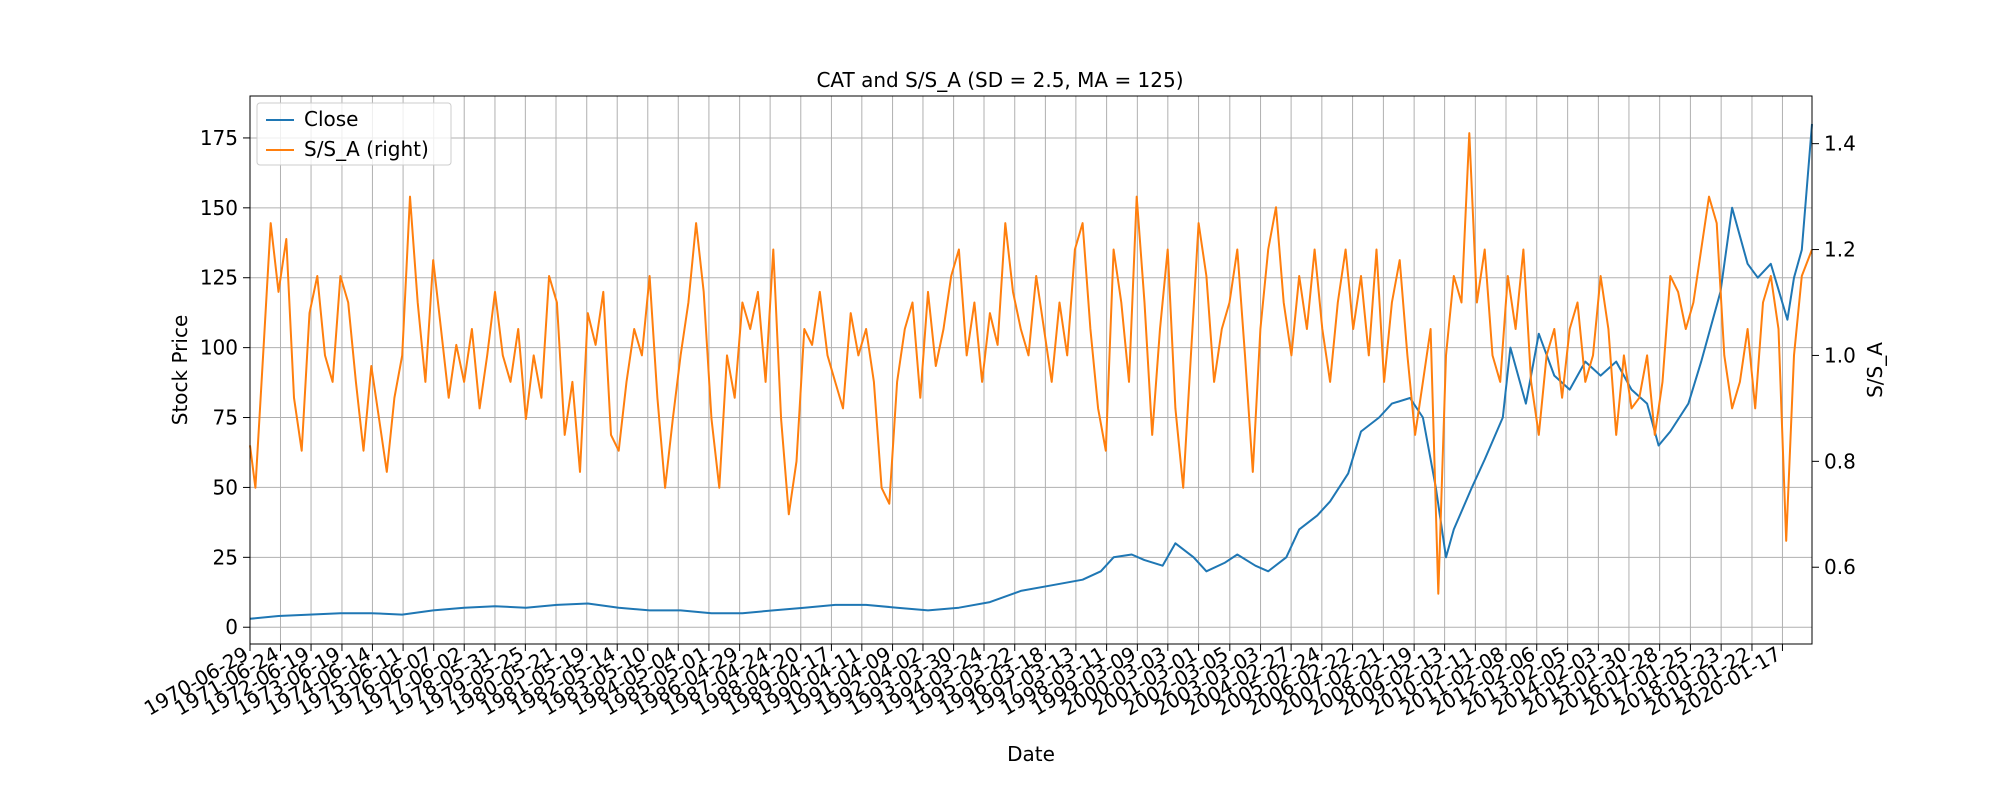  What do you see at coordinates (331, 119) in the screenshot?
I see `legend-close-label: Close` at bounding box center [331, 119].